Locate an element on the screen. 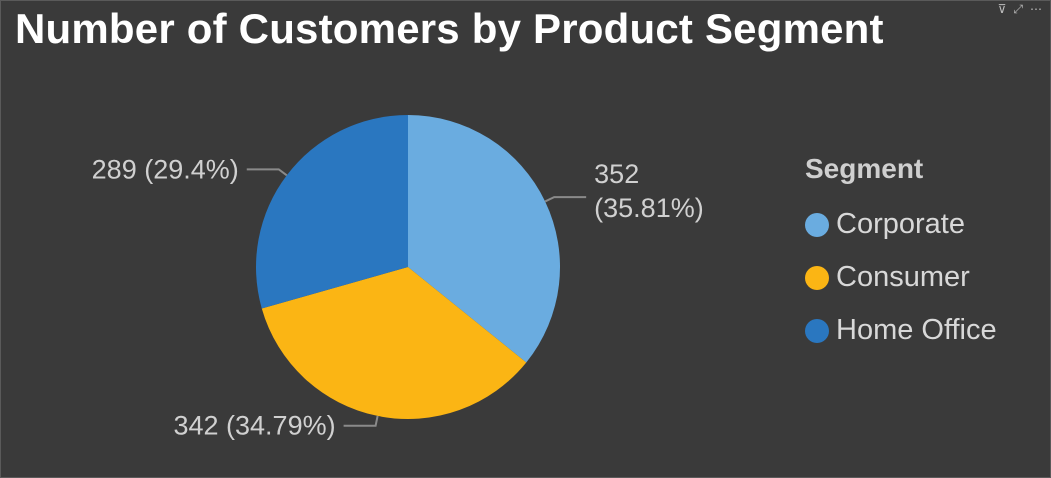 The image size is (1051, 478). more-options-icon: ⋯ is located at coordinates (1036, 9).